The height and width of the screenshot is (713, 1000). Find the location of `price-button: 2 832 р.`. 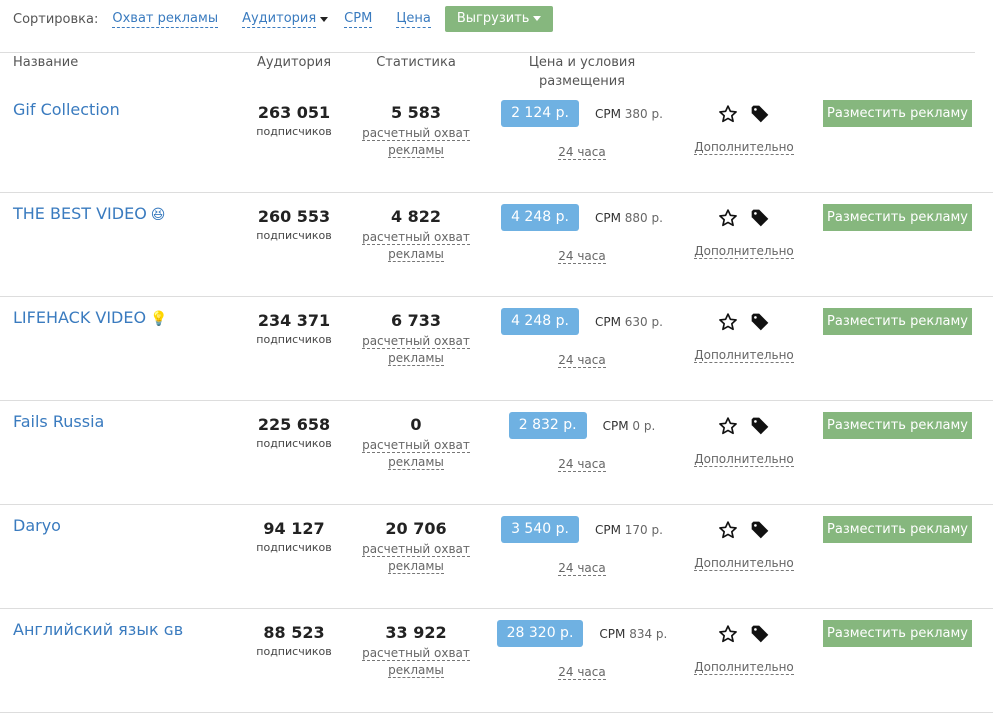

price-button: 2 832 р. is located at coordinates (547, 425).